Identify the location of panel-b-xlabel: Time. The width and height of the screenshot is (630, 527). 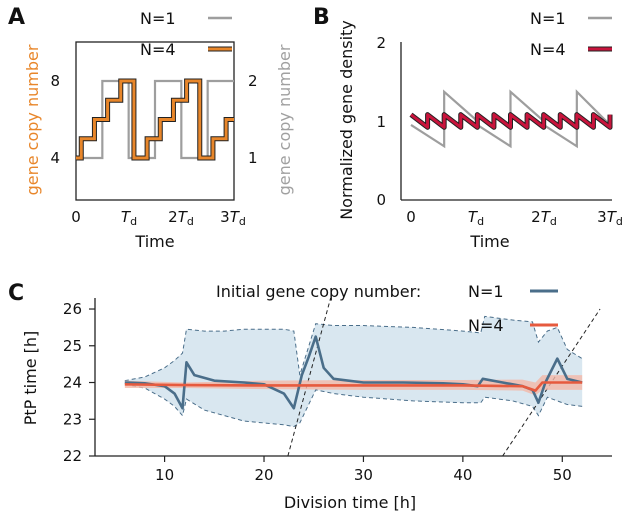
(489, 241).